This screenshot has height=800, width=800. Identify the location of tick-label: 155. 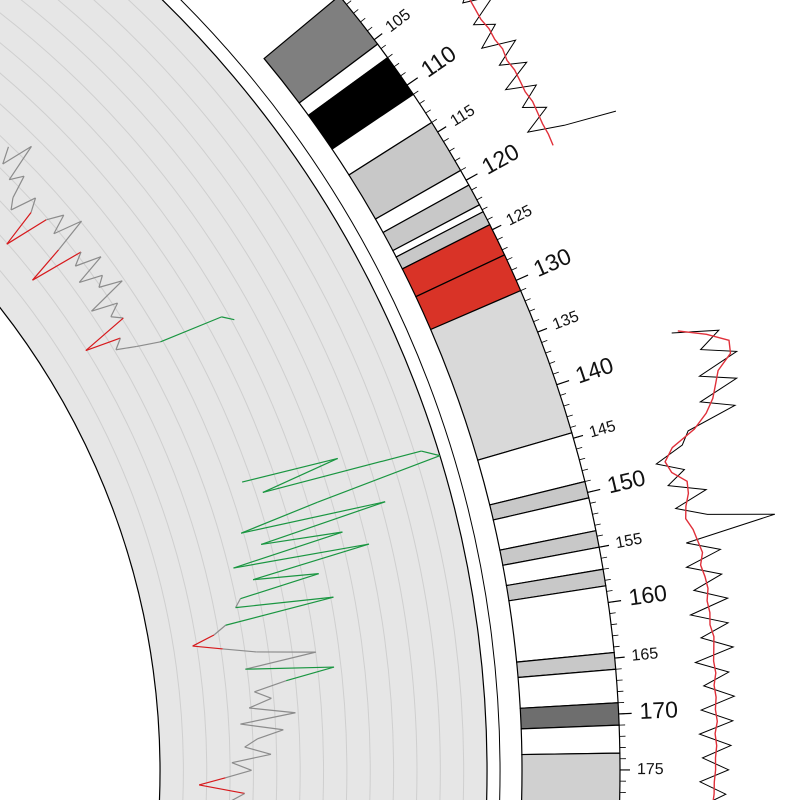
(628, 541).